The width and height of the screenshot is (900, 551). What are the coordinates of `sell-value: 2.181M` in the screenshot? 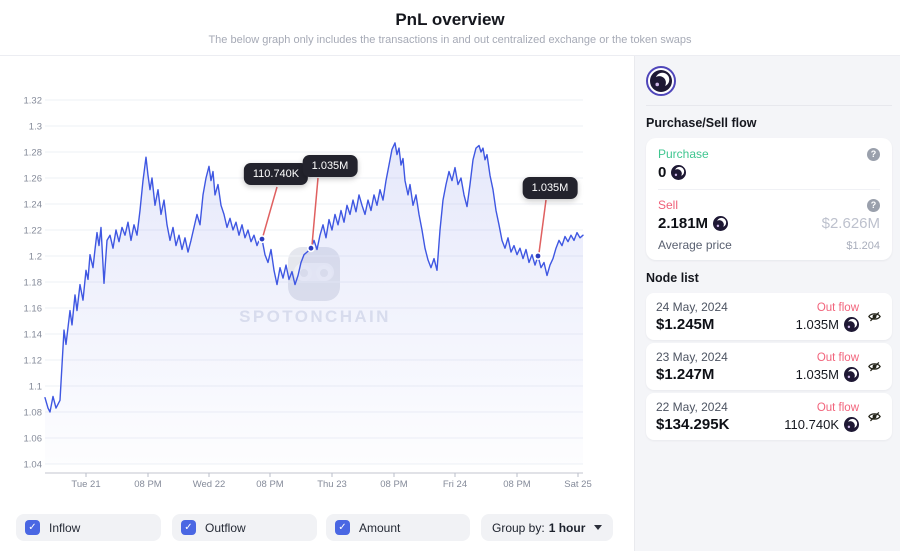 It's located at (683, 223).